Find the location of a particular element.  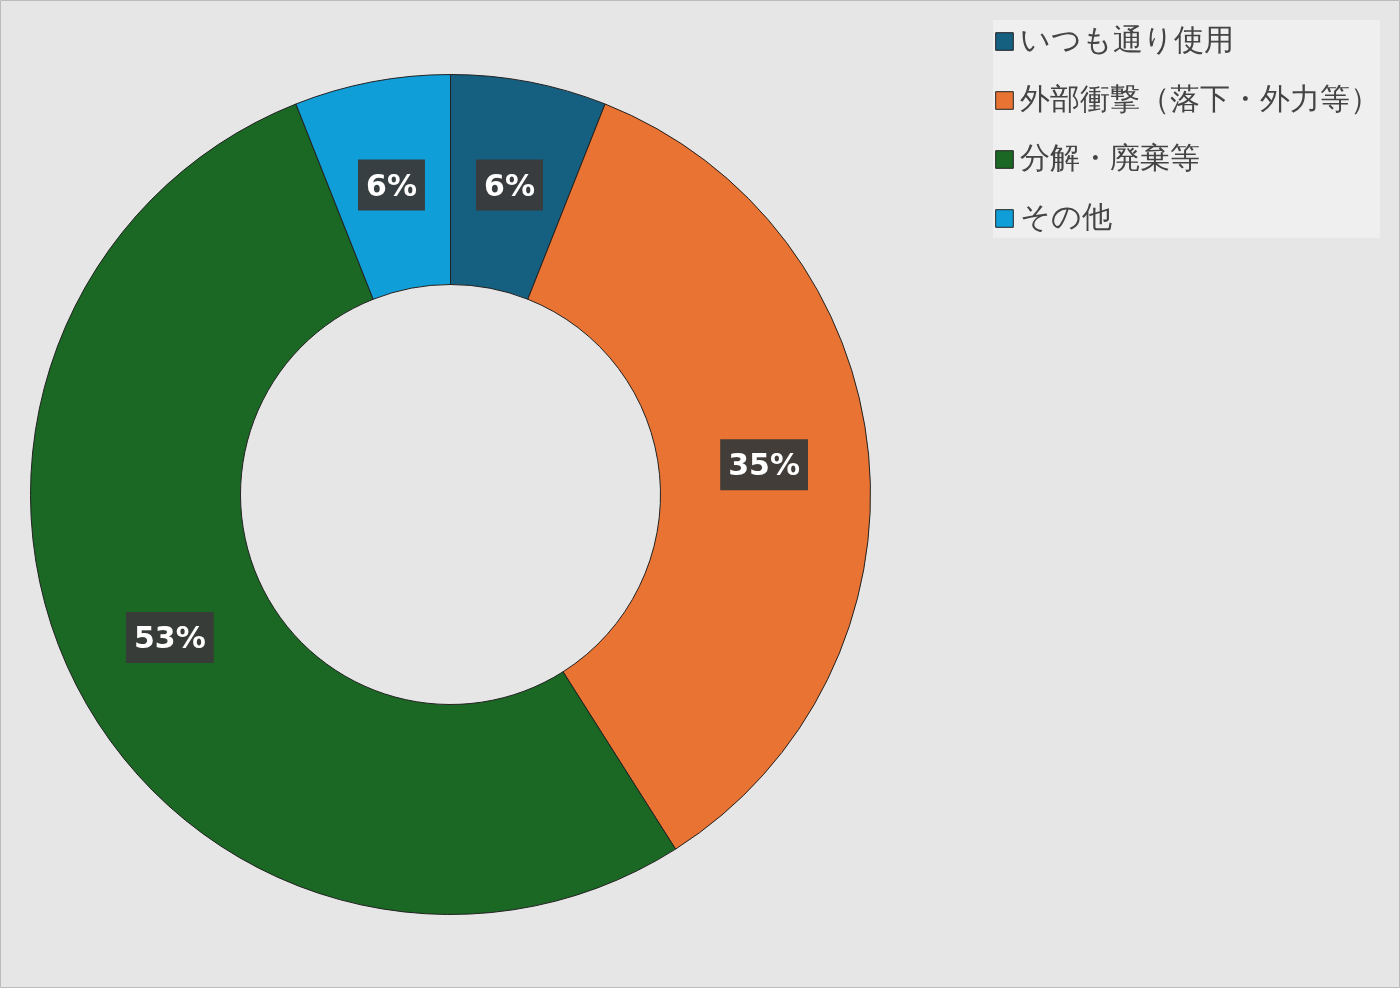

data-label: 35% is located at coordinates (764, 465).